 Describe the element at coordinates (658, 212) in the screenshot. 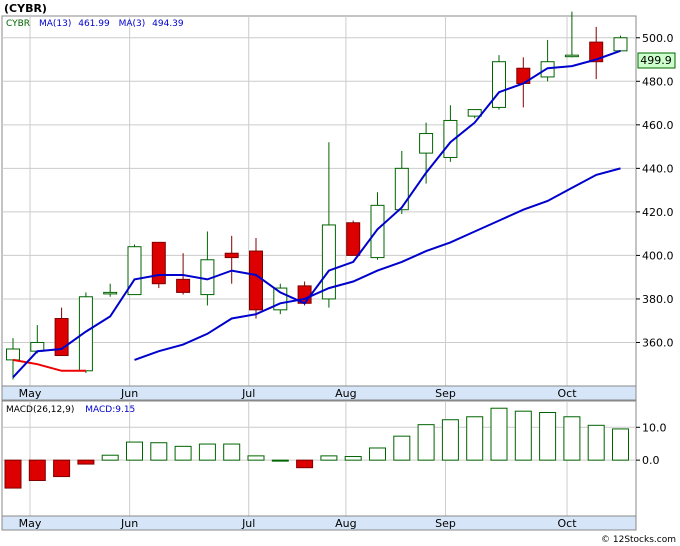

I see `price-ytick-label: 420.0` at that location.